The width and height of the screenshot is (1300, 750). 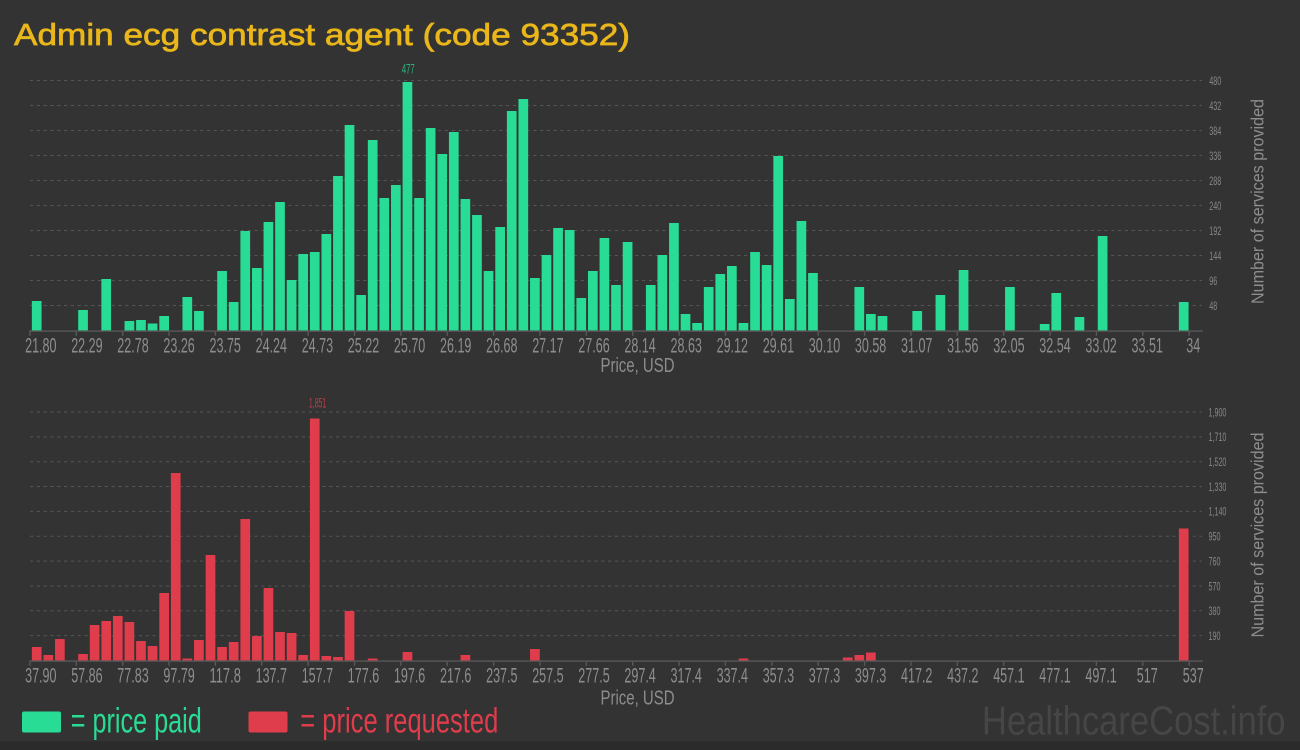 What do you see at coordinates (40, 345) in the screenshot?
I see `svg-text: 21.80` at bounding box center [40, 345].